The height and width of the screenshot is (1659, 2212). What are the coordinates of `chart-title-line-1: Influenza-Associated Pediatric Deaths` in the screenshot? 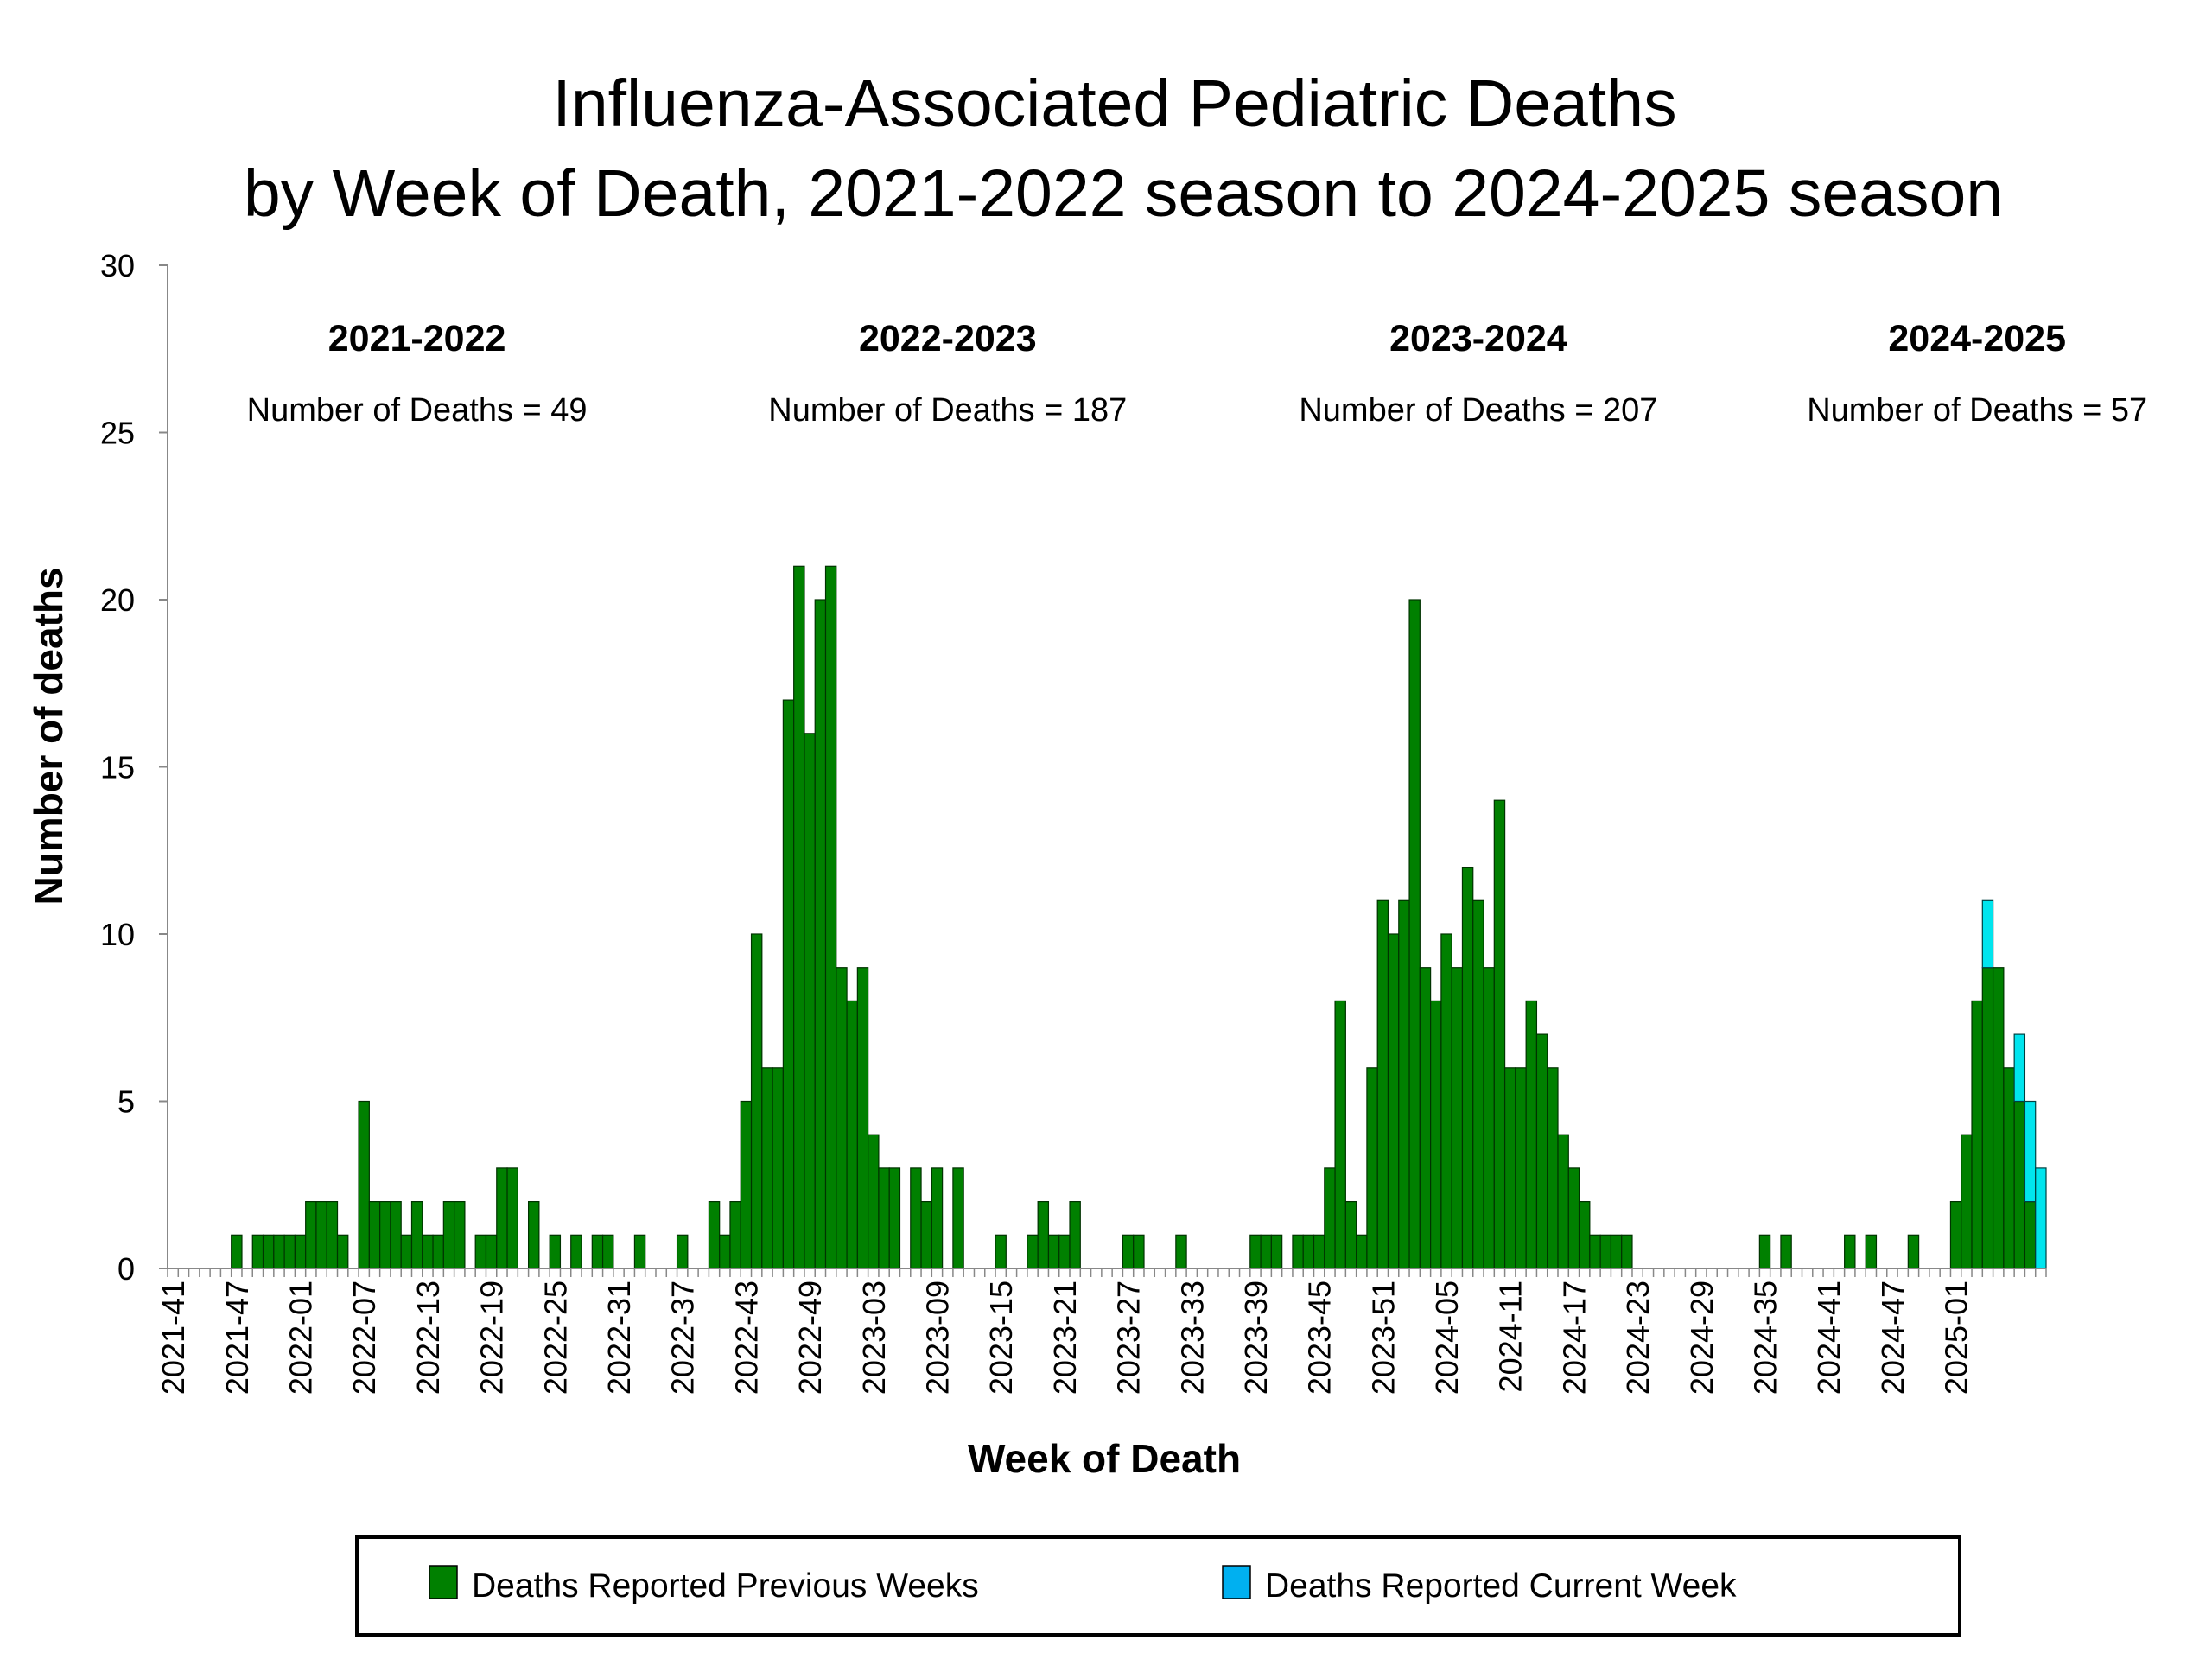 It's located at (1114, 104).